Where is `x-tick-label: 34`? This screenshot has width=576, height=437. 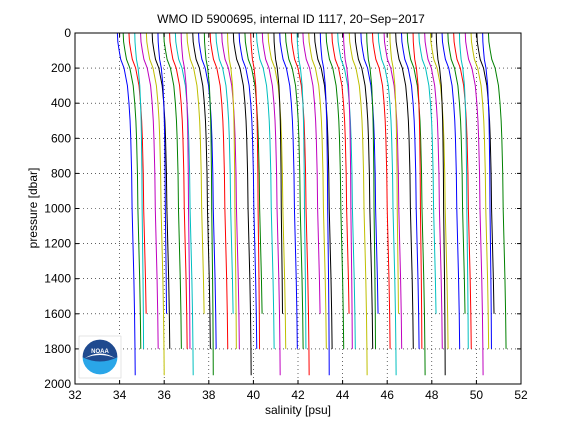 x-tick-label: 34 is located at coordinates (120, 395).